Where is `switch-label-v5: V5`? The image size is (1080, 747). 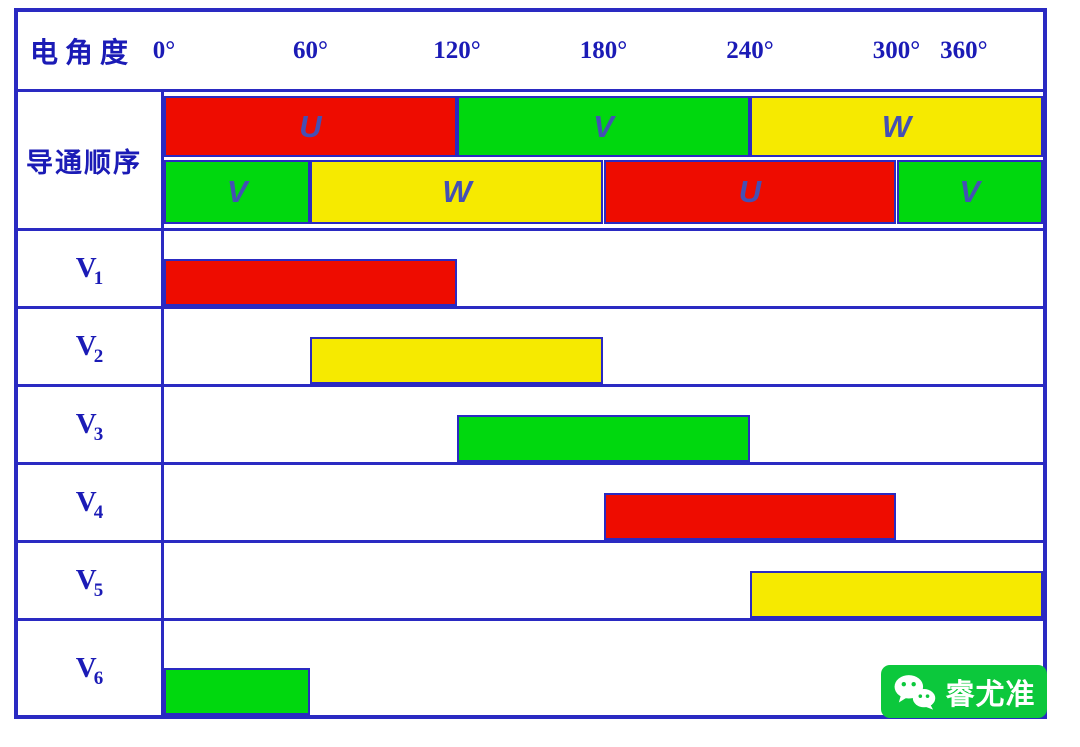 switch-label-v5: V5 is located at coordinates (89, 582).